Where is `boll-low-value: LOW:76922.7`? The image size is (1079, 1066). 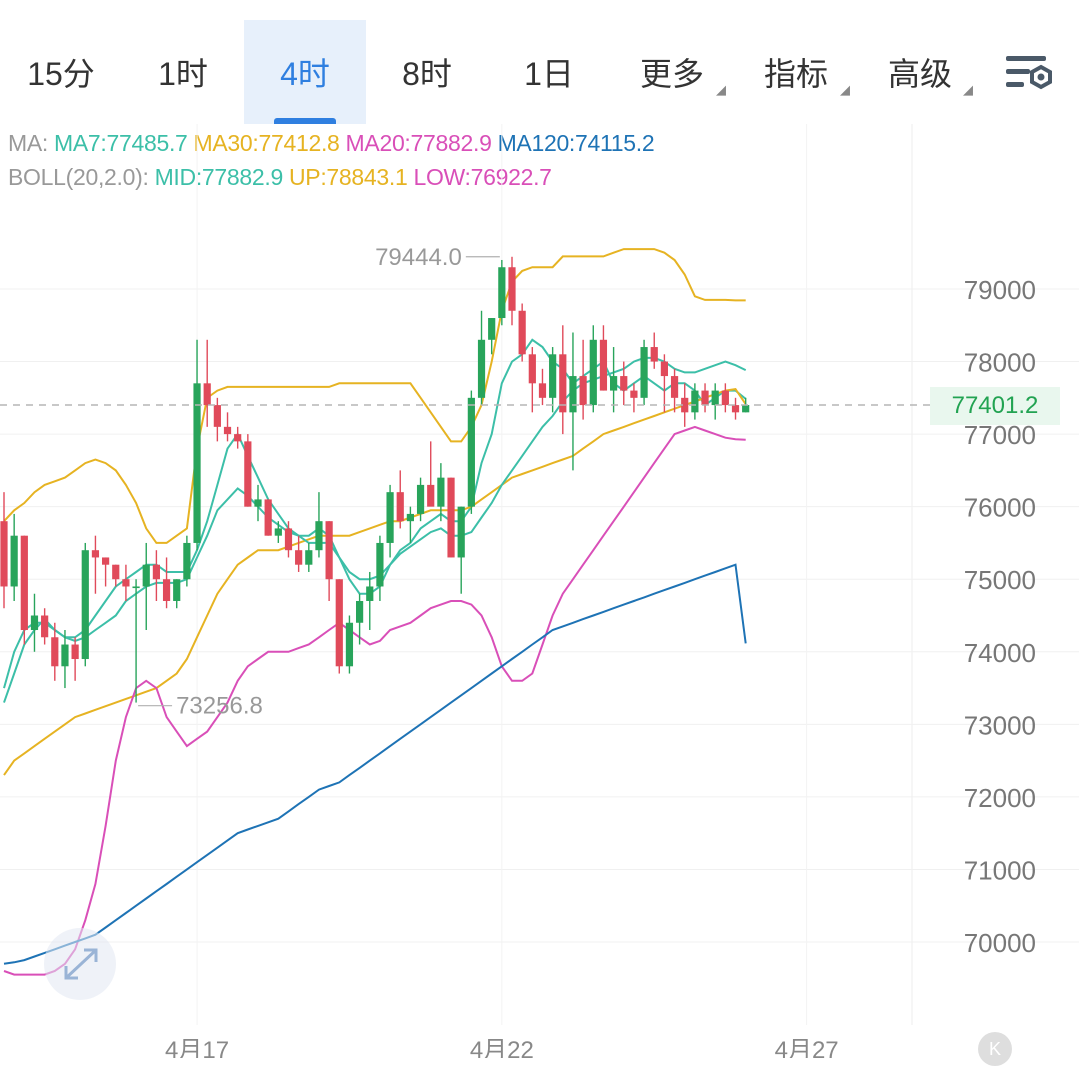
boll-low-value: LOW:76922.7 is located at coordinates (482, 177).